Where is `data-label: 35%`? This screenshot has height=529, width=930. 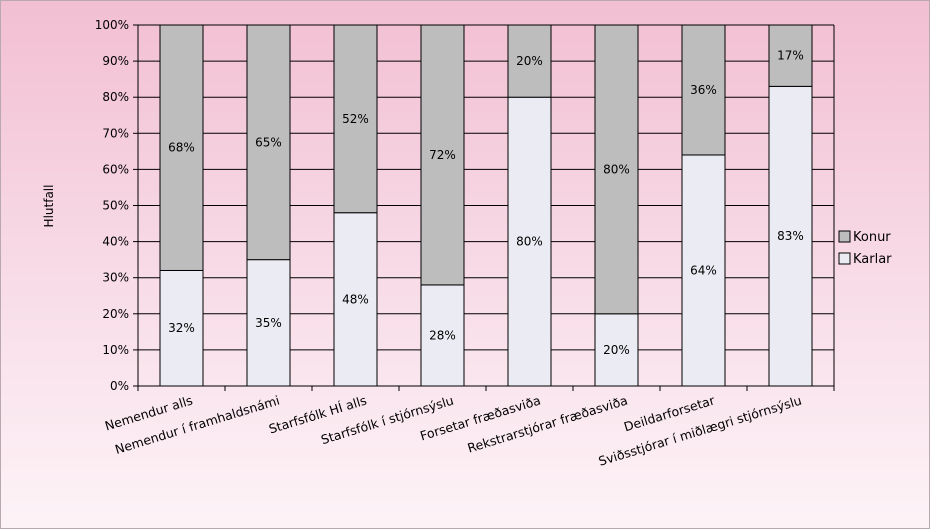
data-label: 35% is located at coordinates (268, 323).